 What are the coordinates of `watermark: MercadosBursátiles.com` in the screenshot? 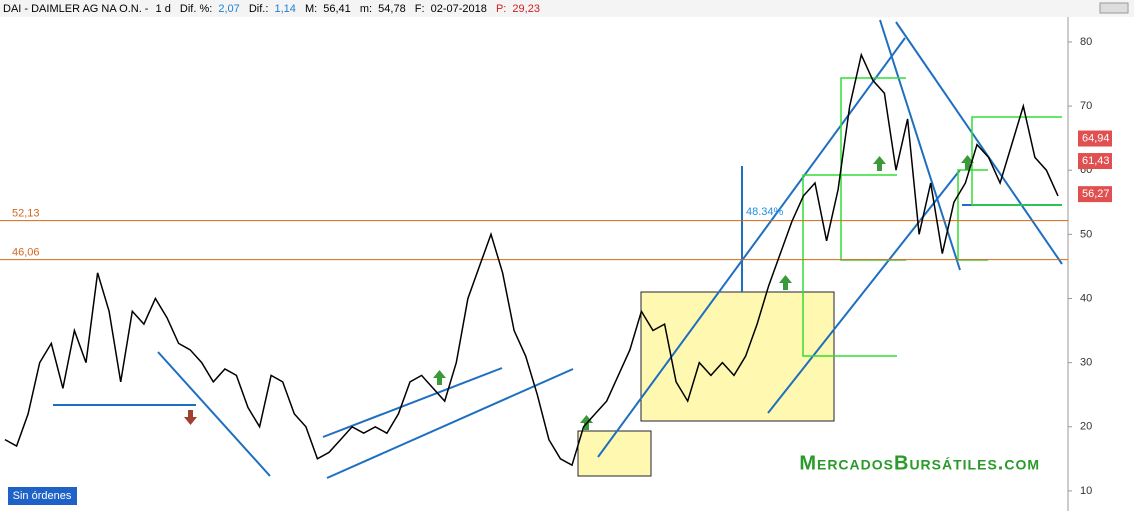 It's located at (919, 463).